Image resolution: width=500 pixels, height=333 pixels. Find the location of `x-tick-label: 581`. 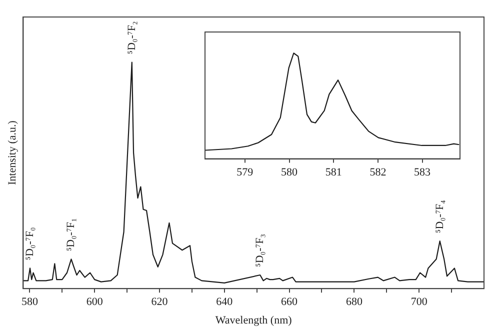

x-tick-label: 581 is located at coordinates (333, 172).